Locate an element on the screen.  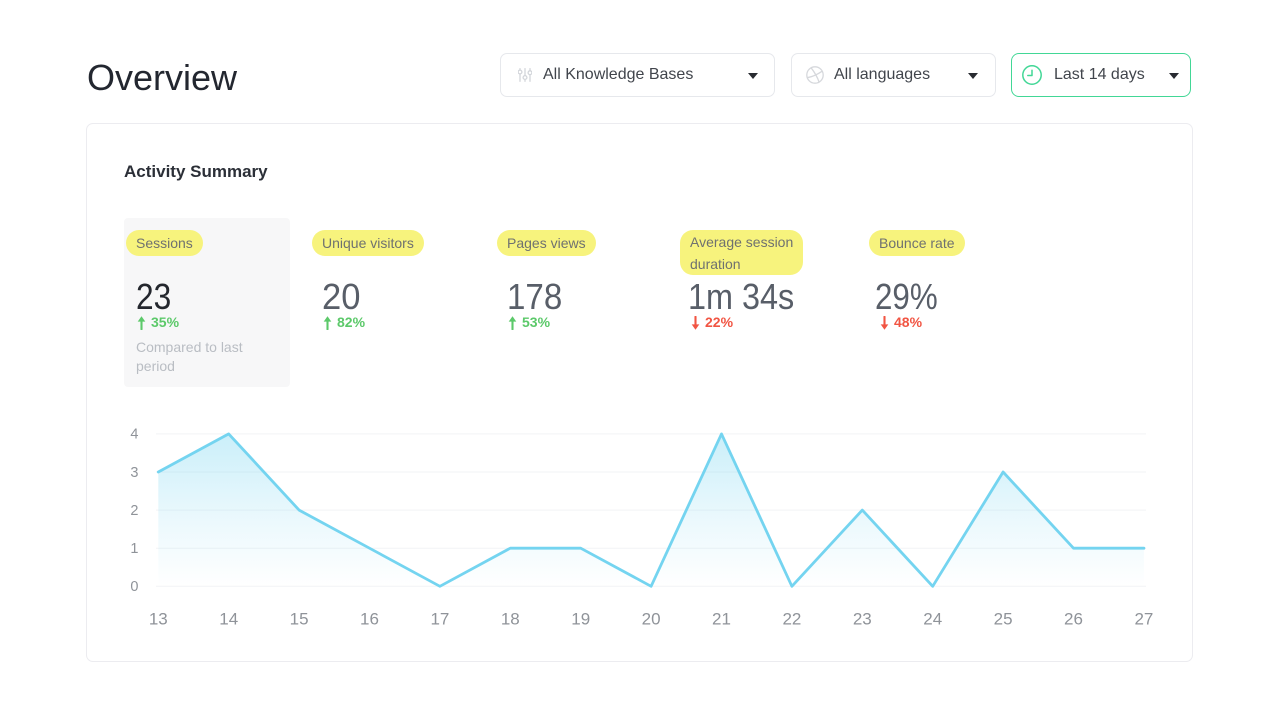
svg-text: 22 is located at coordinates (791, 619).